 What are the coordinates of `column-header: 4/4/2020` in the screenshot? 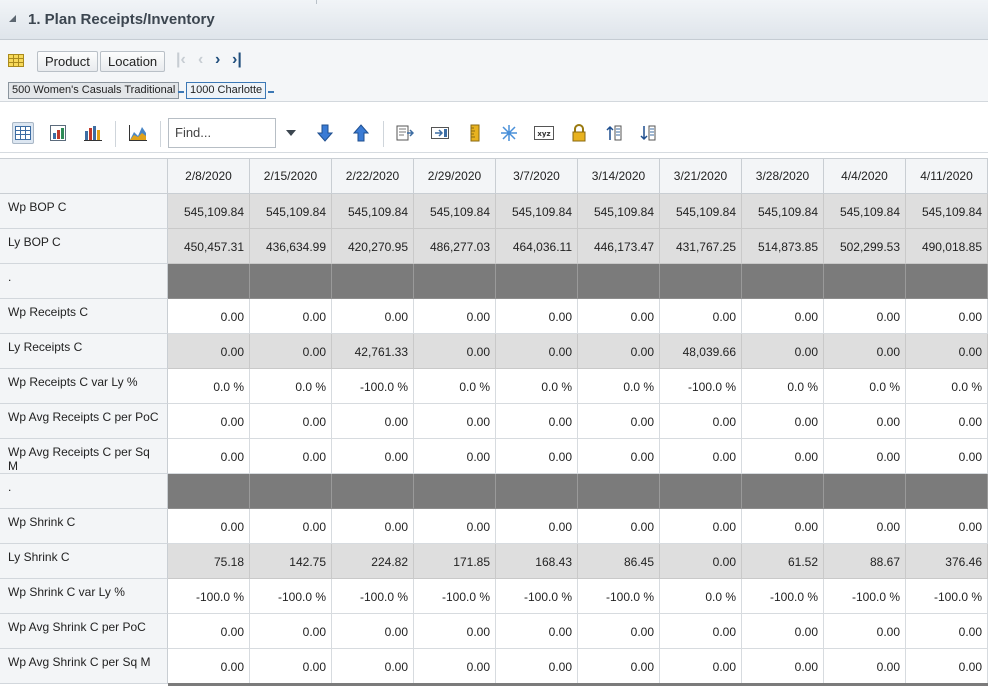 It's located at (865, 176).